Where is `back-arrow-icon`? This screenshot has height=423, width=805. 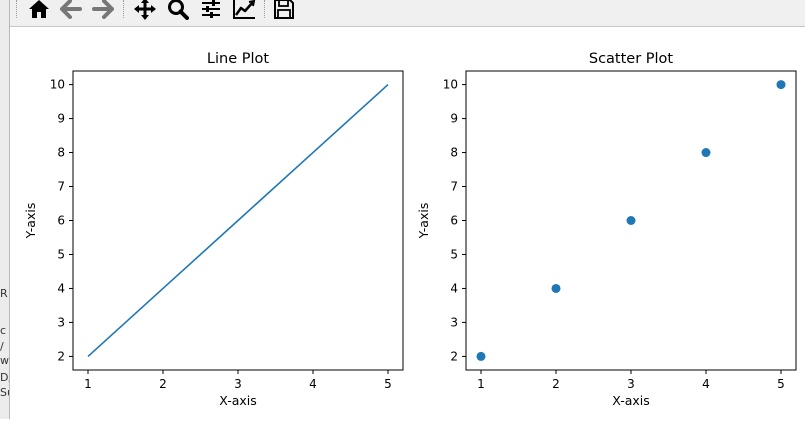
back-arrow-icon is located at coordinates (71, 9).